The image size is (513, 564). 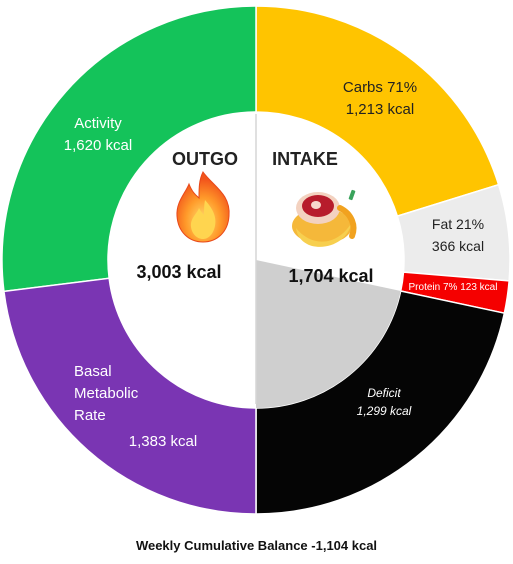 What do you see at coordinates (453, 287) in the screenshot?
I see `protein-label-line: Protein 7% 123 kcal` at bounding box center [453, 287].